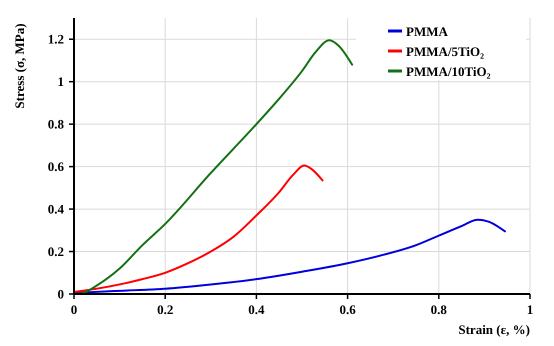 The height and width of the screenshot is (346, 554). Describe the element at coordinates (427, 31) in the screenshot. I see `legend-label: PMMA` at that location.